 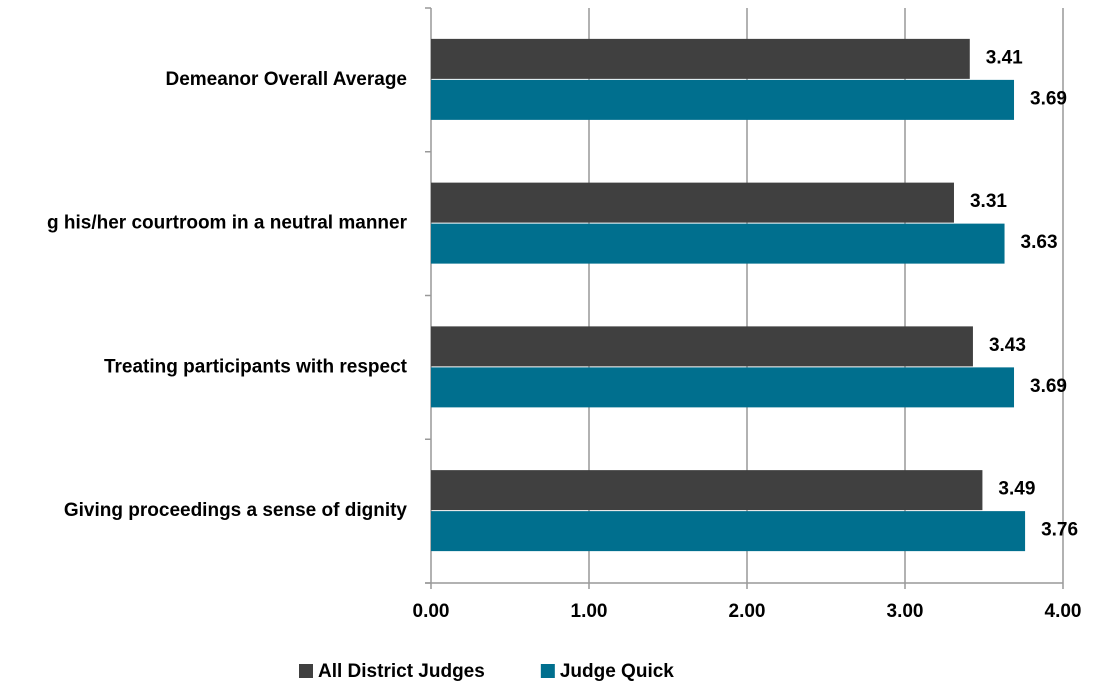 I want to click on value-label: 3.31, so click(x=988, y=201).